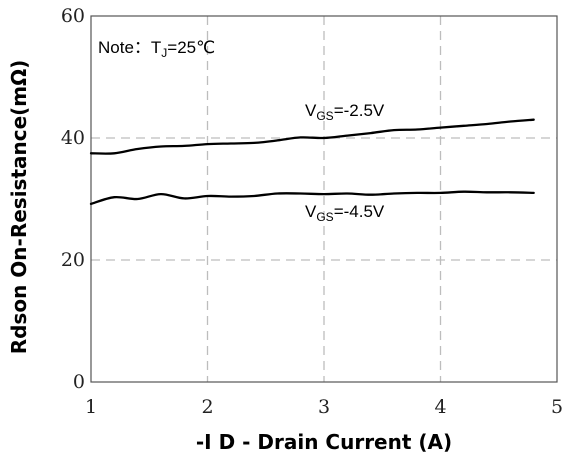 This screenshot has height=461, width=564. Describe the element at coordinates (207, 407) in the screenshot. I see `x-tick-label: 2` at that location.